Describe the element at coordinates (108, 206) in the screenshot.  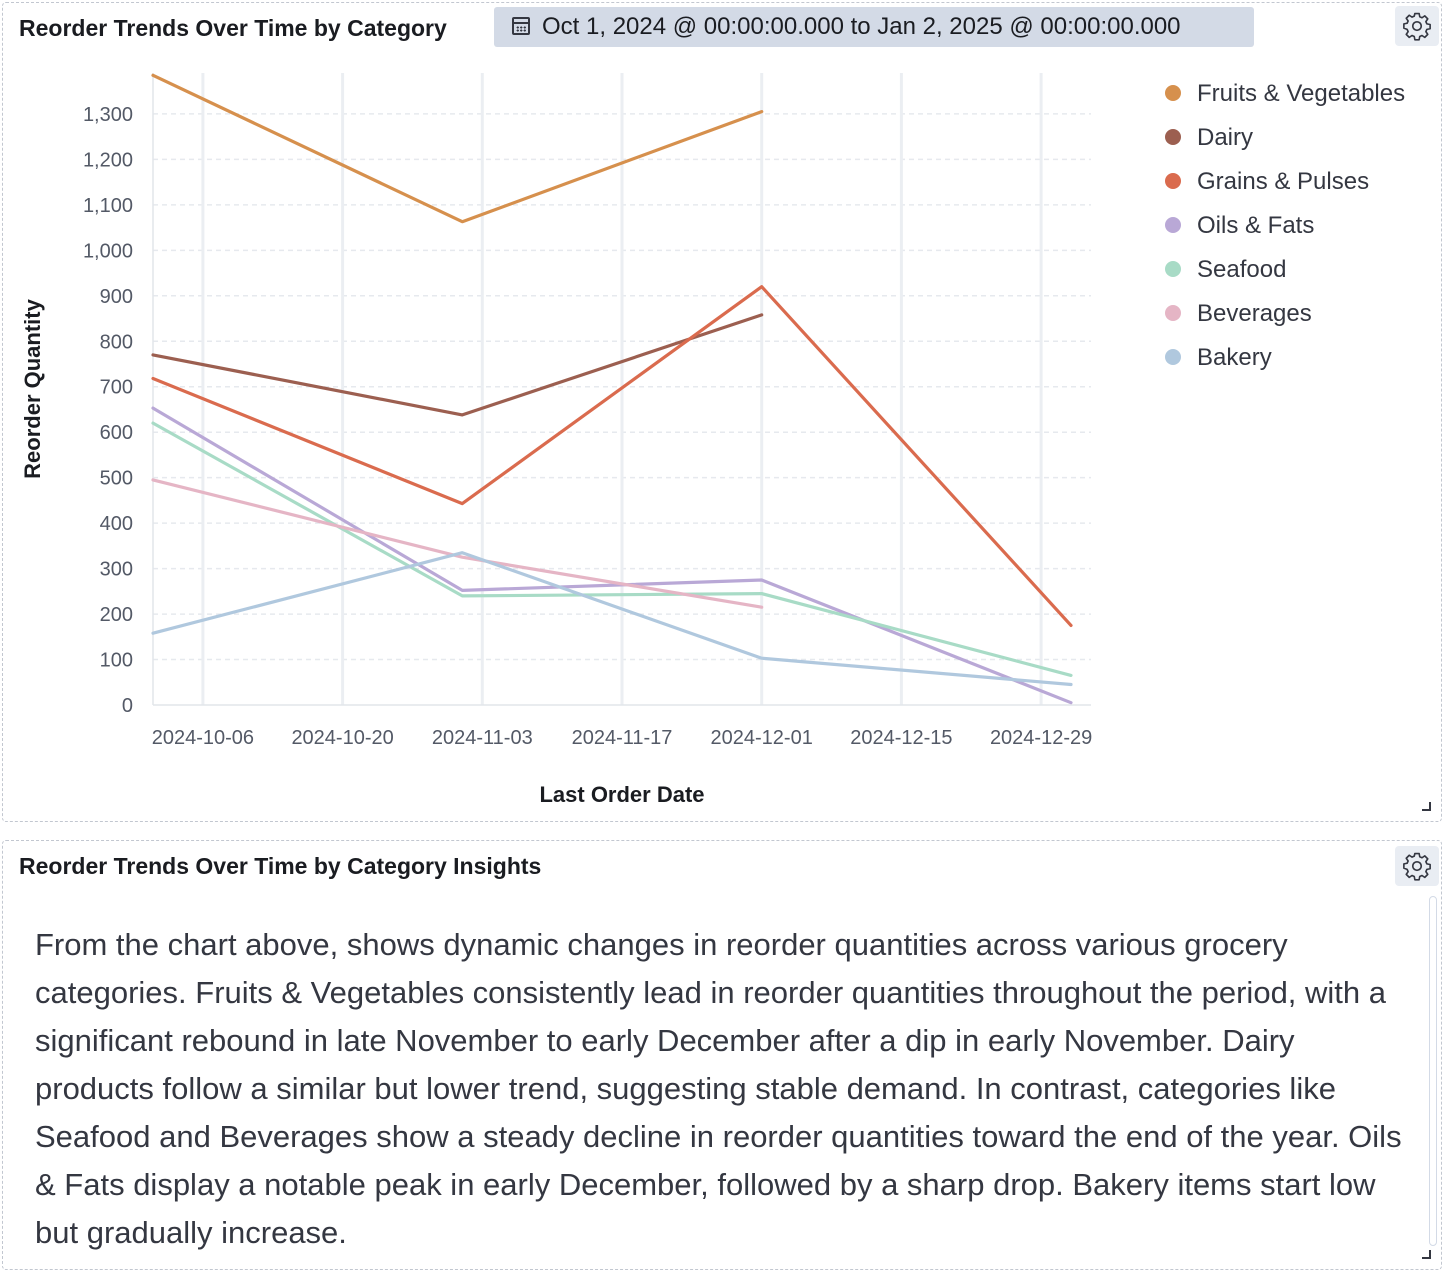
I see `y-tick-label: 1,100` at that location.